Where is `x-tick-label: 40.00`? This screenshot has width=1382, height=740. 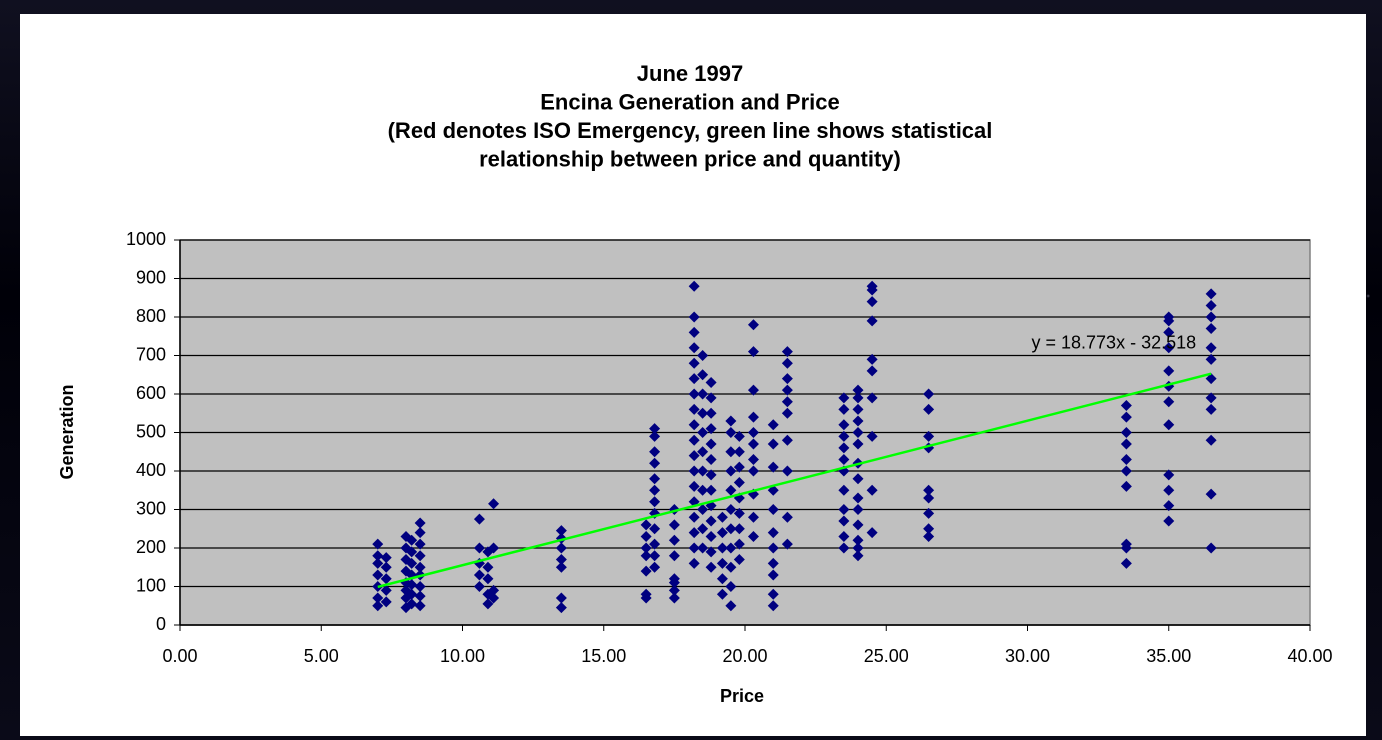
x-tick-label: 40.00 is located at coordinates (1309, 656).